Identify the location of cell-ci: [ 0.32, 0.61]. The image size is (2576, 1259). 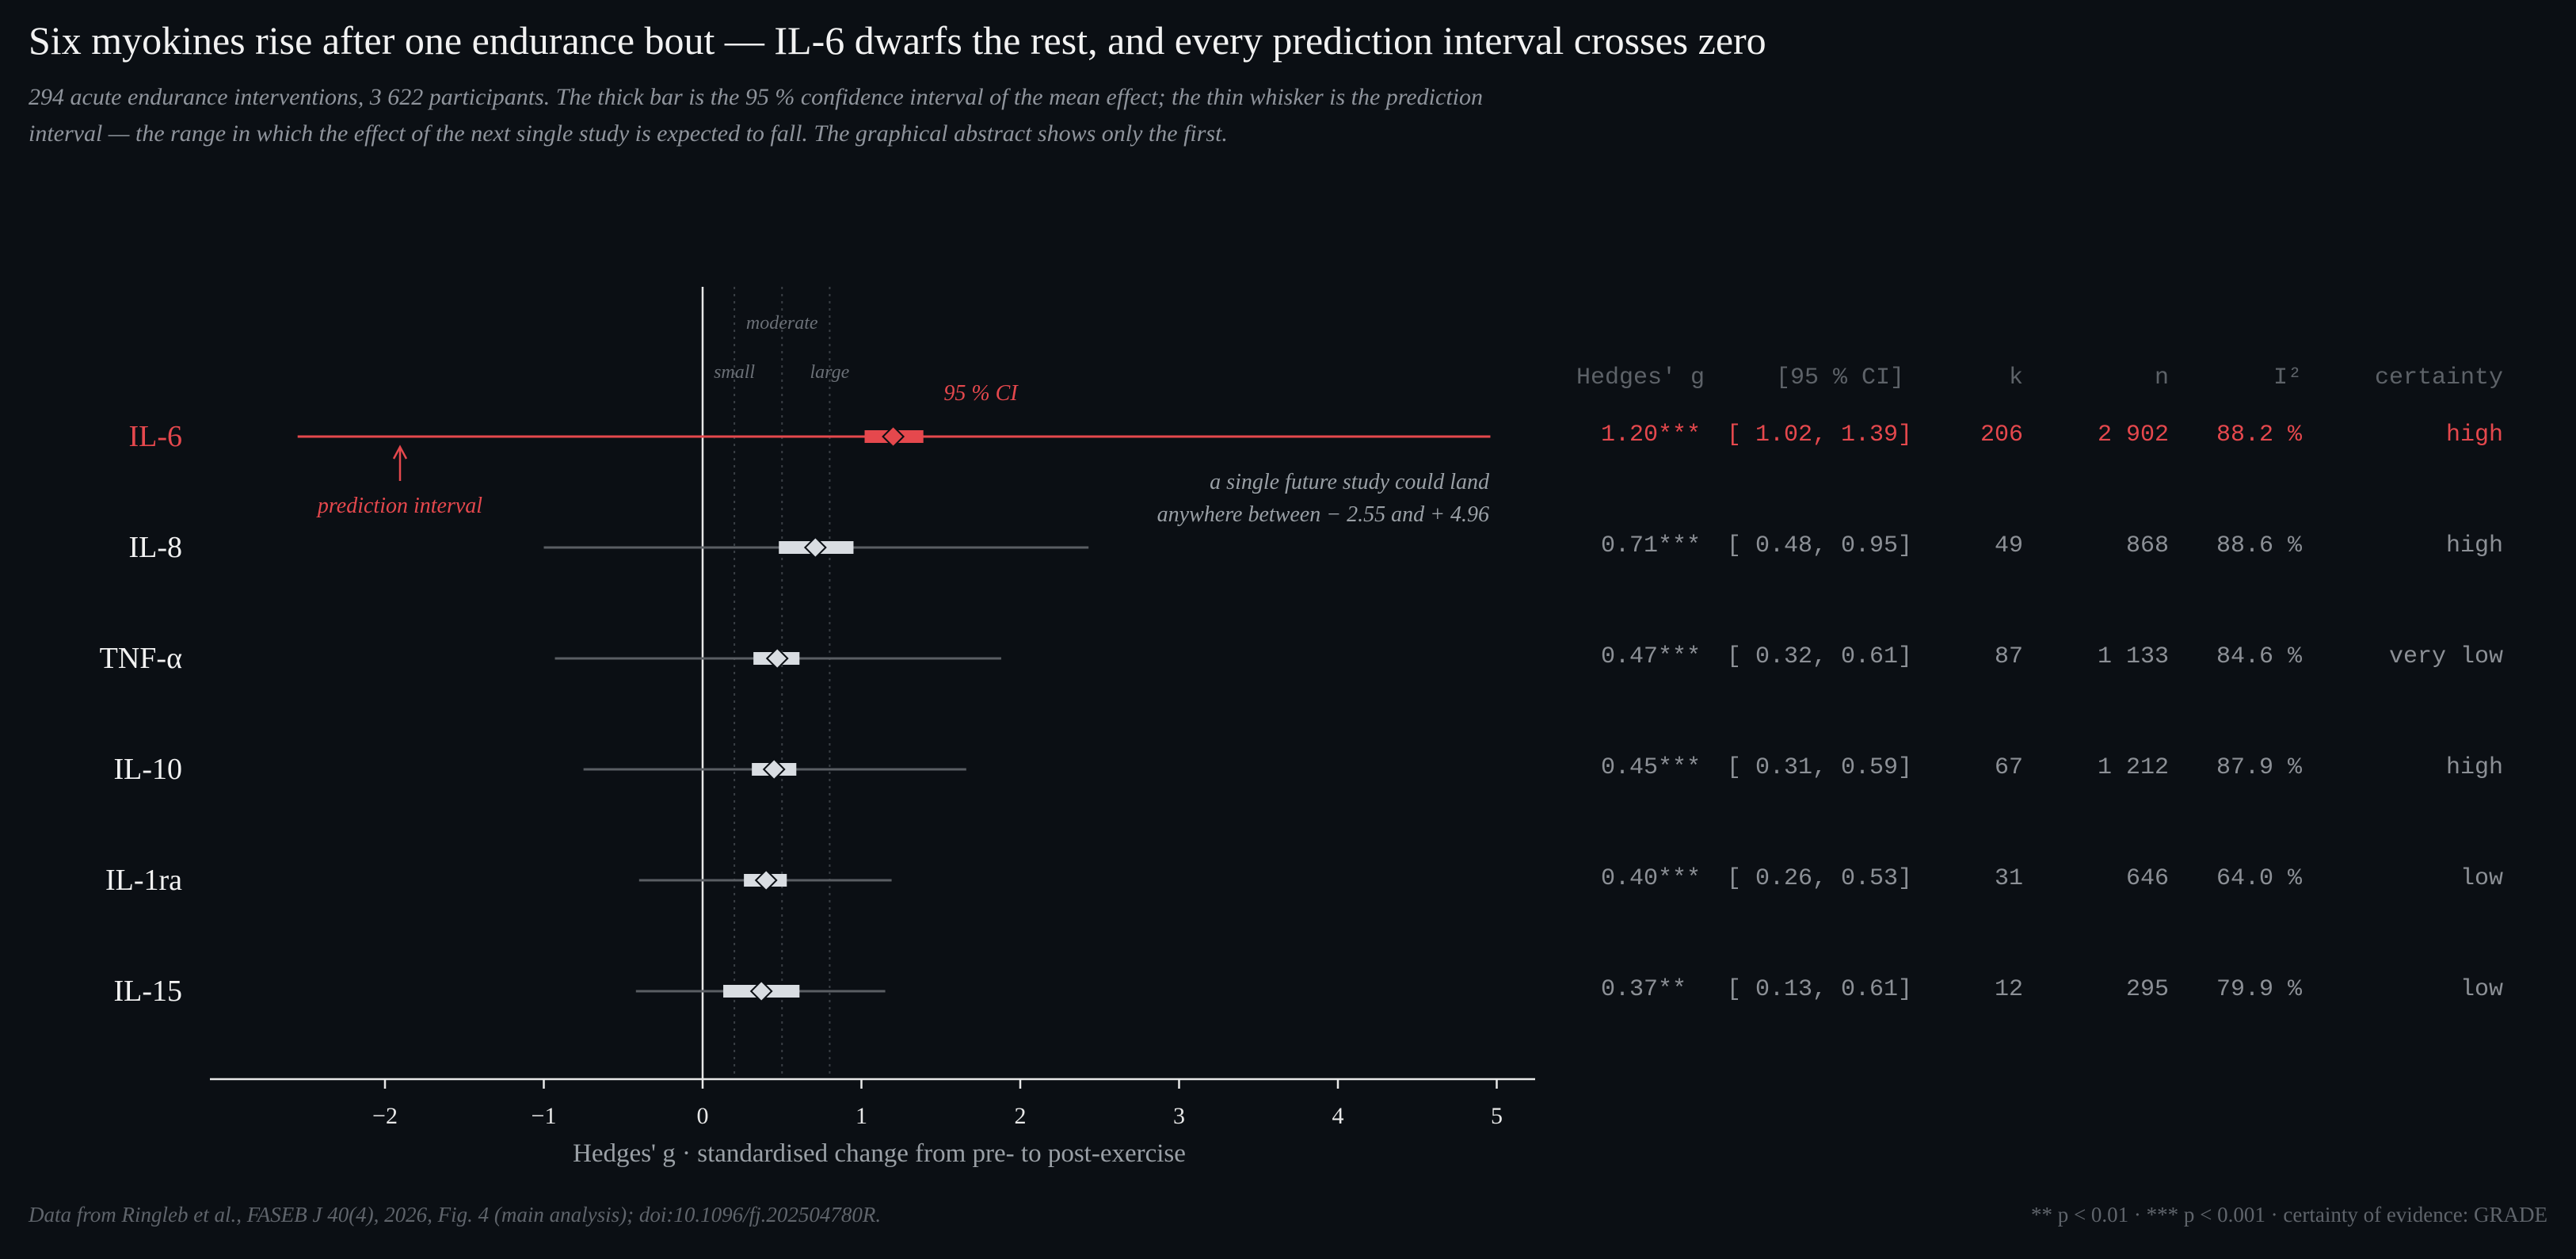
(1820, 656).